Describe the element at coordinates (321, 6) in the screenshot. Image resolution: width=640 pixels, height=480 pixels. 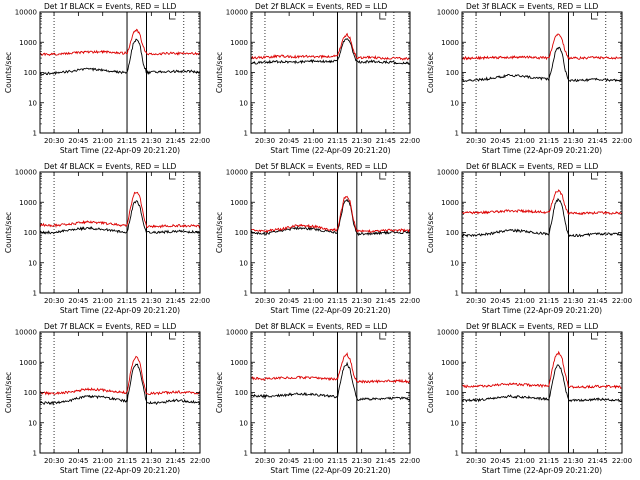
I see `chart-title: Det 2f BLACK = Events, RED = LLD` at that location.